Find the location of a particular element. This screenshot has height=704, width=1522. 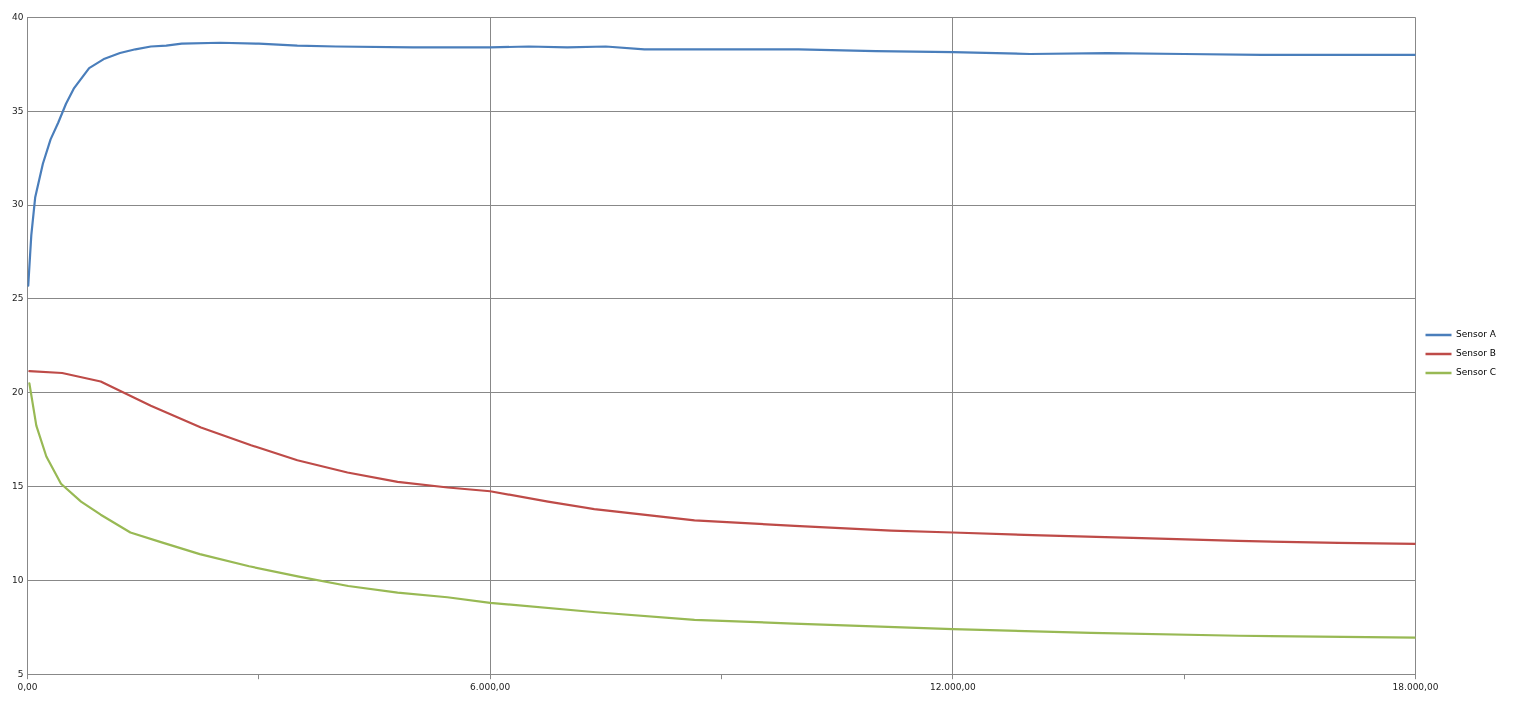

x-tick-label: 12.000,00 is located at coordinates (952, 686).